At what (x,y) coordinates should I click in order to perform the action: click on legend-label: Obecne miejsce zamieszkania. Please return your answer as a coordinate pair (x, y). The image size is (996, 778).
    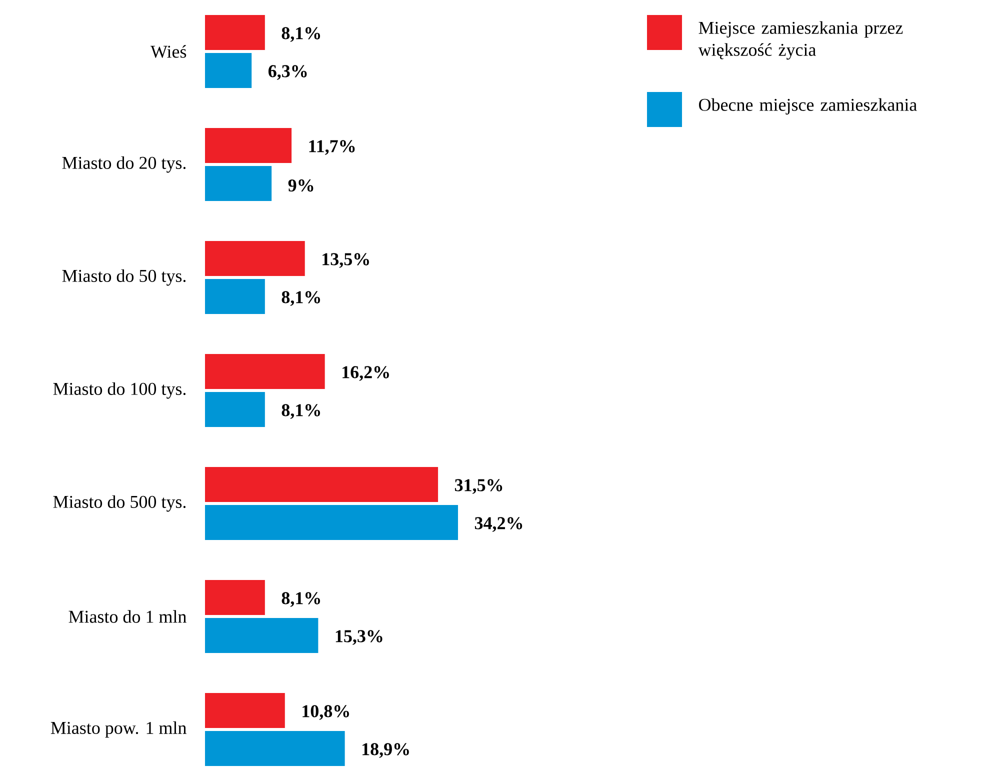
    Looking at the image, I should click on (808, 106).